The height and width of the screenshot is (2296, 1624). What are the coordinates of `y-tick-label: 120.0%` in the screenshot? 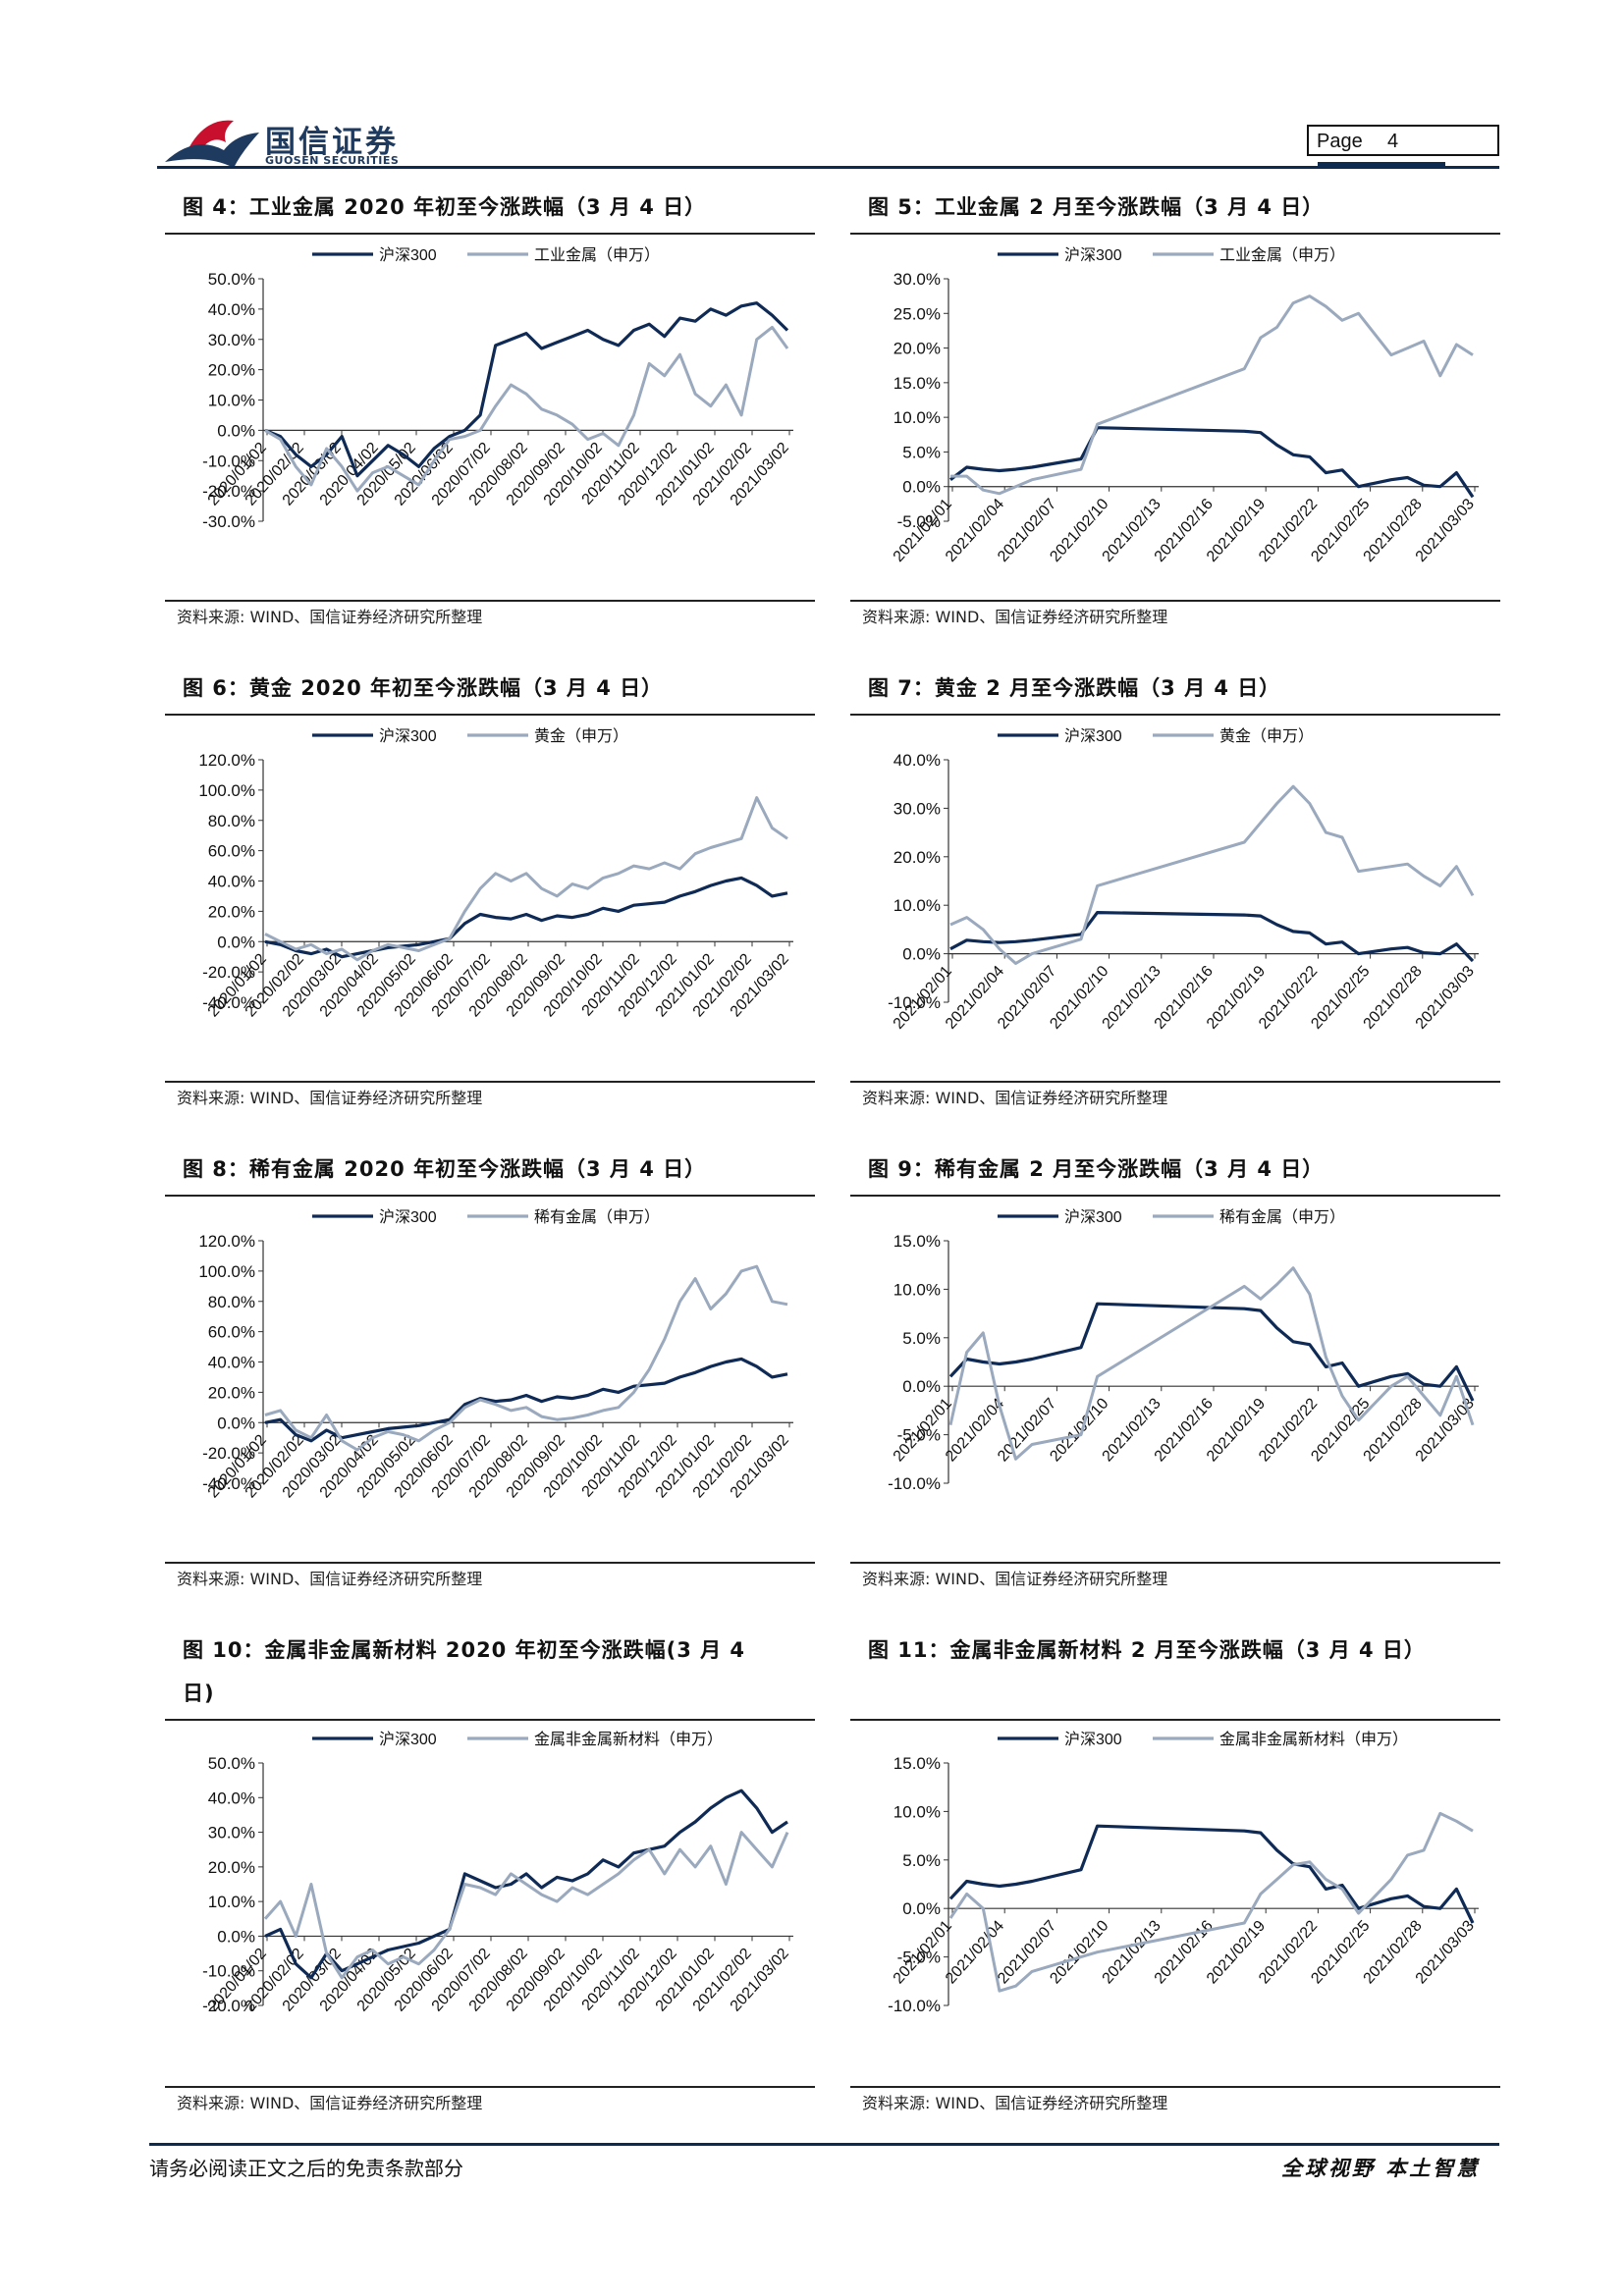 It's located at (226, 760).